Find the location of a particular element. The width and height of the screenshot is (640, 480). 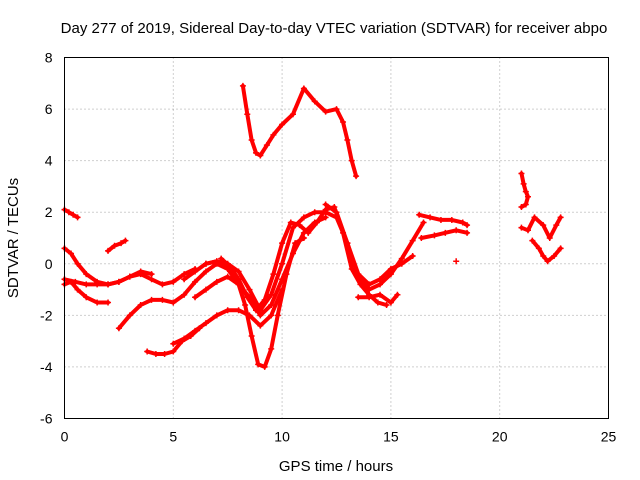

x-axis-label: GPS time / hours is located at coordinates (336, 466).